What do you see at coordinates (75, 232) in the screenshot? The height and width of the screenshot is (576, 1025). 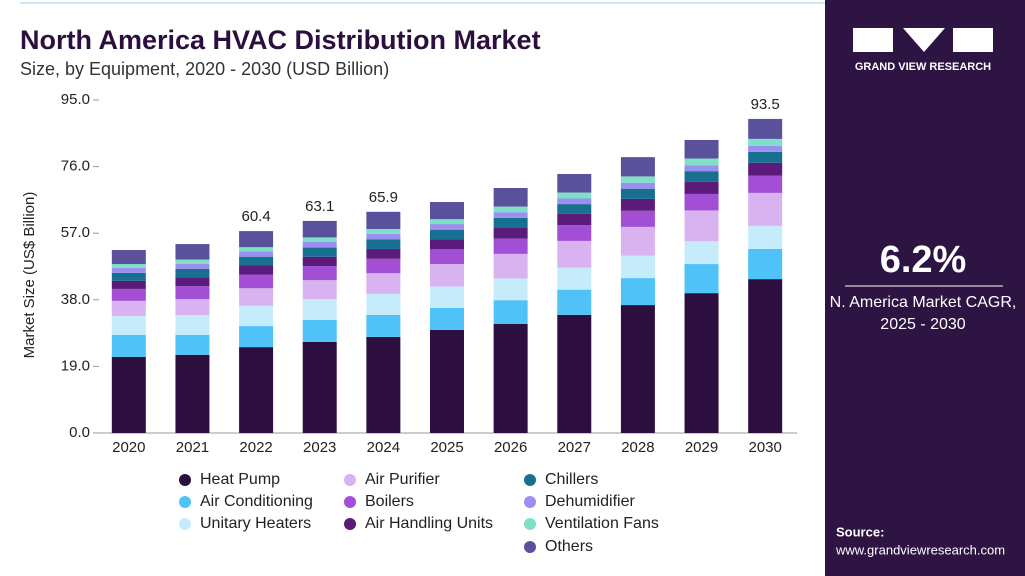 I see `y-tick-label: 57.0` at bounding box center [75, 232].